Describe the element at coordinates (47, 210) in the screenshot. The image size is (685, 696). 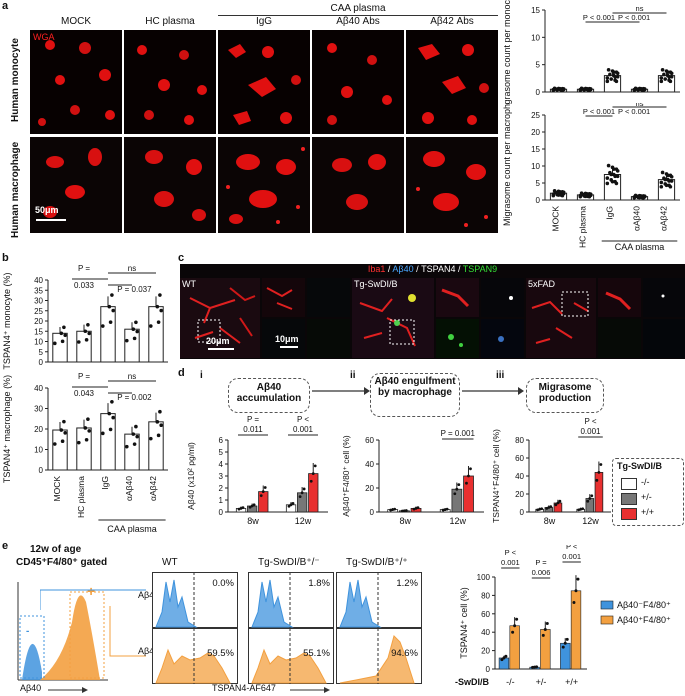
I see `scale-bar-label: 50μm` at that location.